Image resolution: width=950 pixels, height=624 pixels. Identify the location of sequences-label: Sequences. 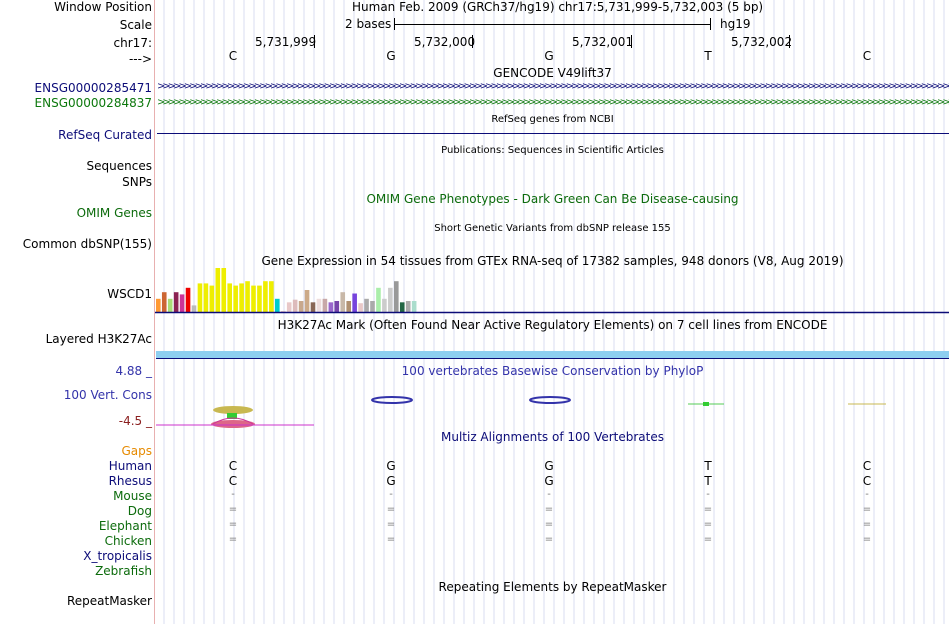
(119, 166).